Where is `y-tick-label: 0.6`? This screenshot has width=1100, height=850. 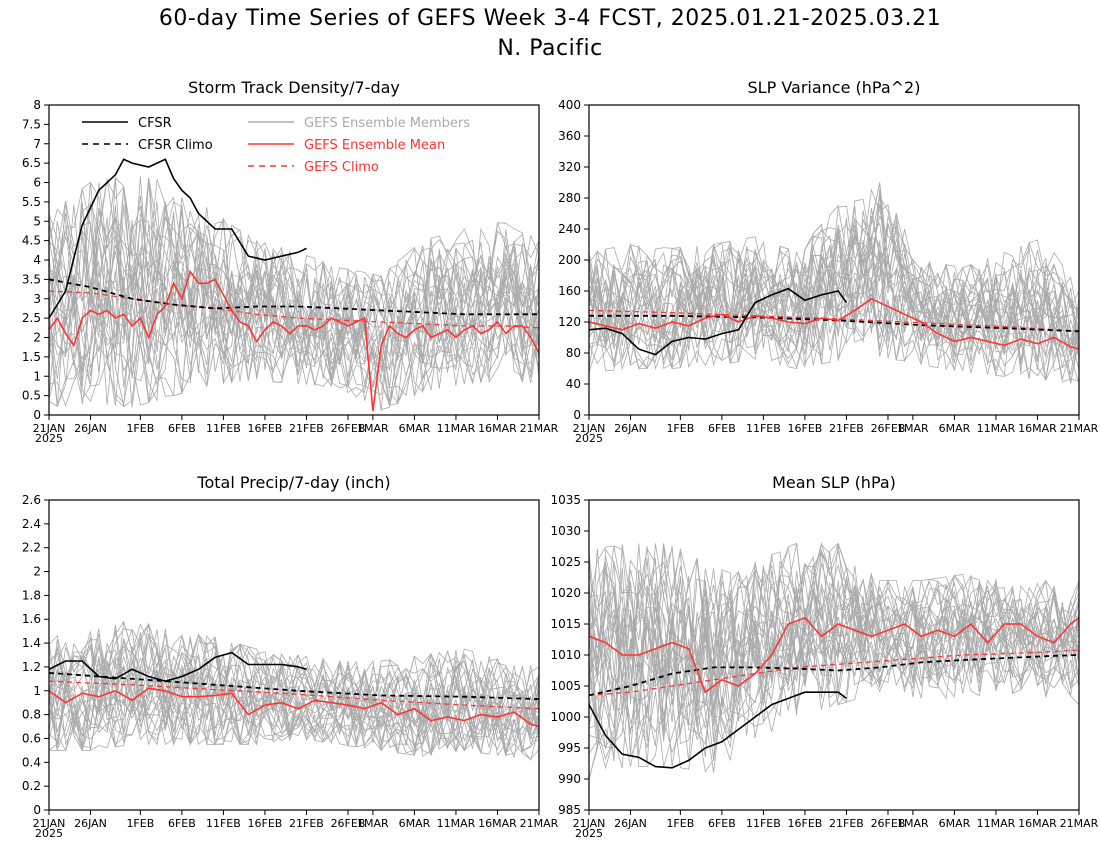
y-tick-label: 0.6 is located at coordinates (31, 738).